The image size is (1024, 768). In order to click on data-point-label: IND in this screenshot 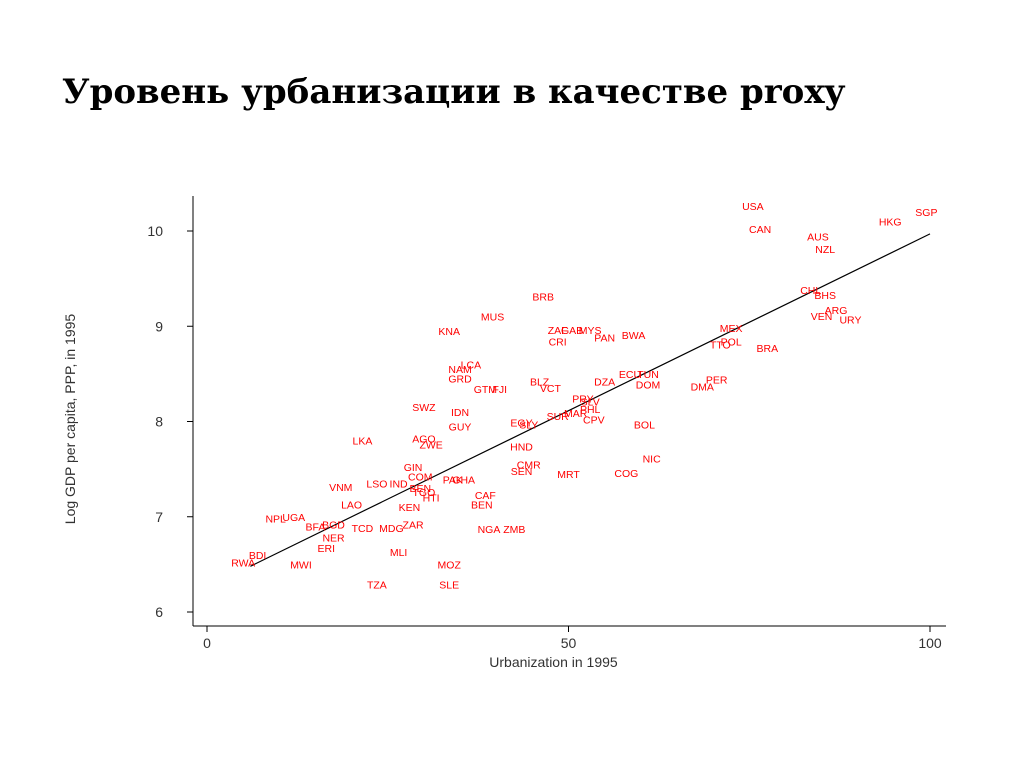, I will do `click(399, 484)`.